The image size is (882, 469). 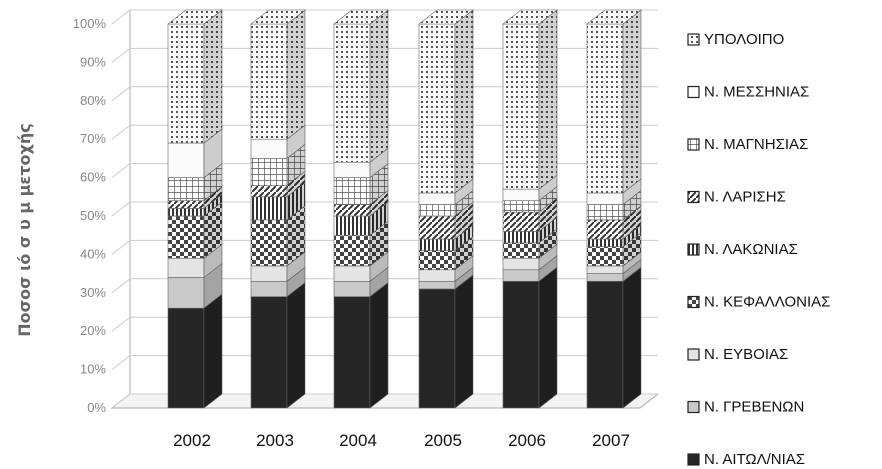 I want to click on legend-item: Ν. ΛΑΡΙΣΗΣ, so click(x=736, y=197).